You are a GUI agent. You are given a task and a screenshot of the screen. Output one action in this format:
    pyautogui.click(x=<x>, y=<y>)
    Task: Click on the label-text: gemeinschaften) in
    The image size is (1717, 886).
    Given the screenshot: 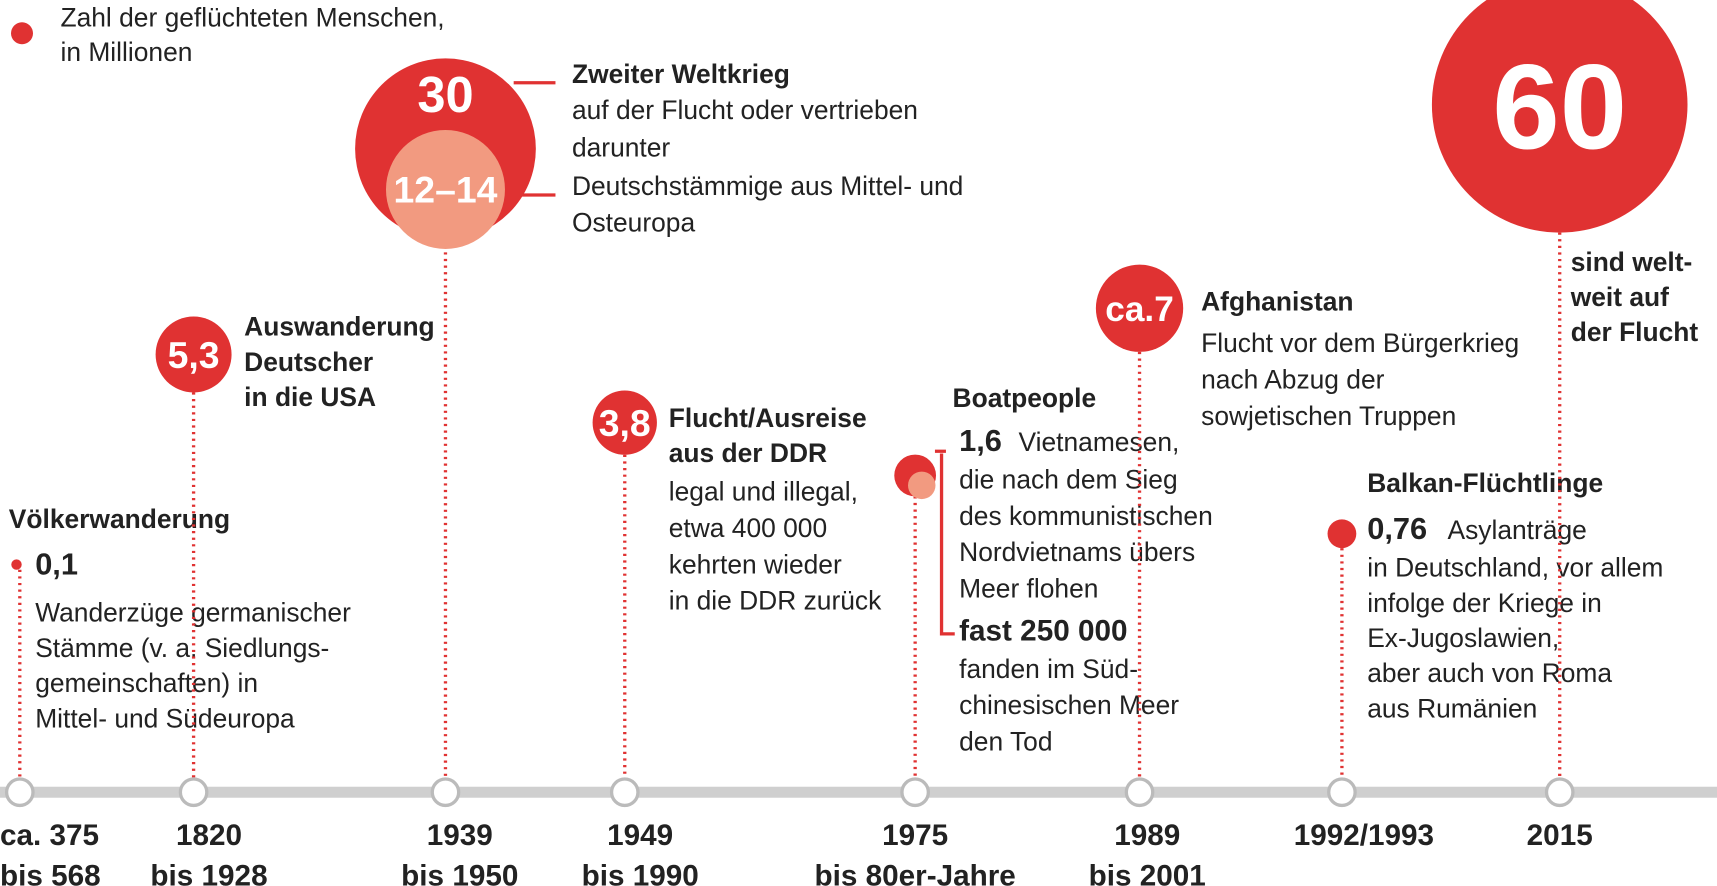 What is the action you would take?
    pyautogui.click(x=146, y=683)
    